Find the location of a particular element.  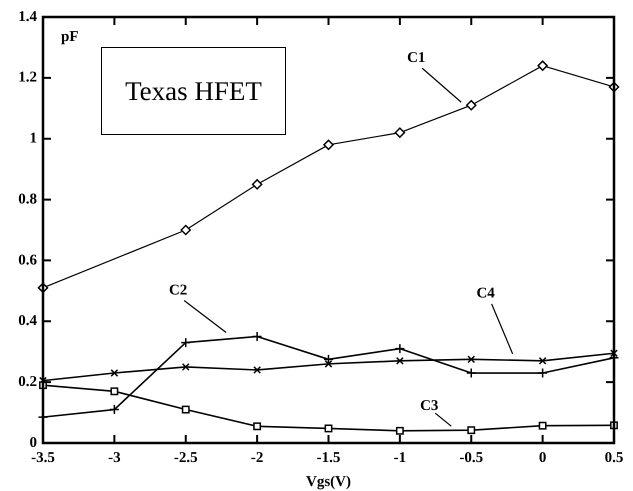

x-tick-label: -2.5 is located at coordinates (186, 458).